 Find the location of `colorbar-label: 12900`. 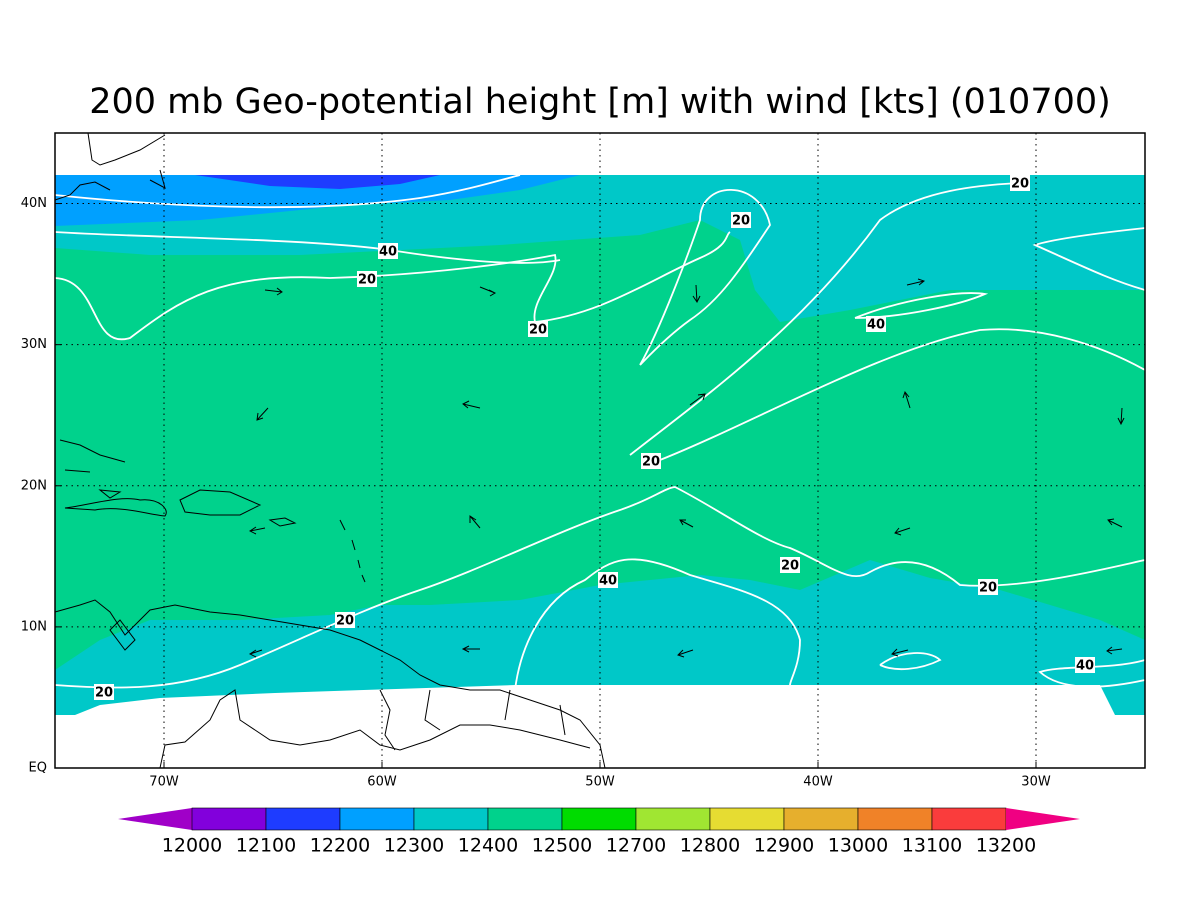

colorbar-label: 12900 is located at coordinates (784, 846).